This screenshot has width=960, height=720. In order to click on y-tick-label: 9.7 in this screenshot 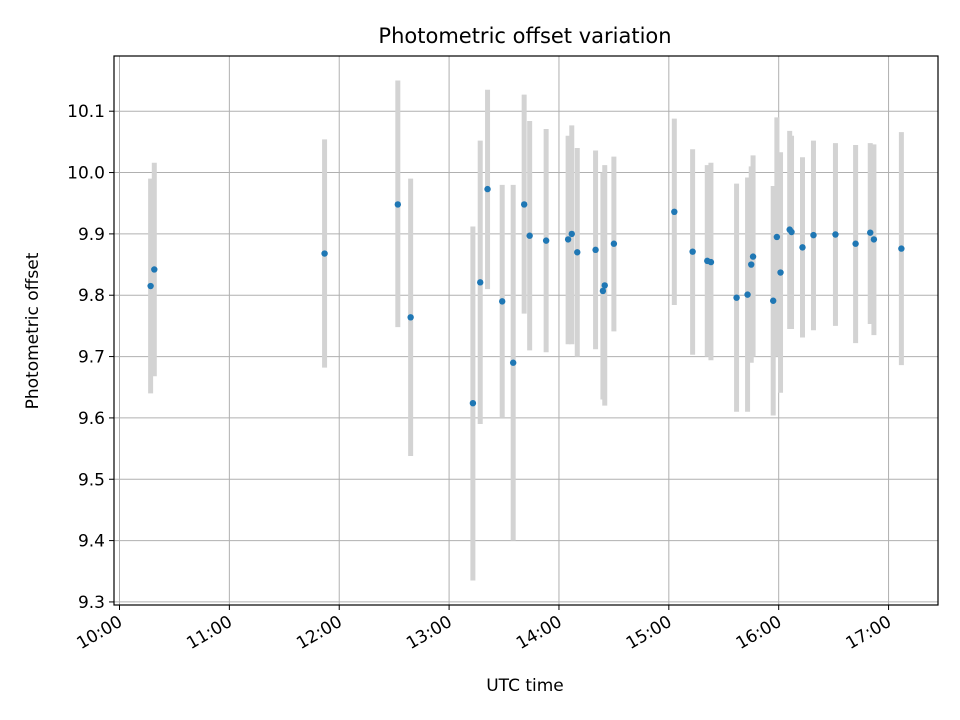, I will do `click(91, 358)`.